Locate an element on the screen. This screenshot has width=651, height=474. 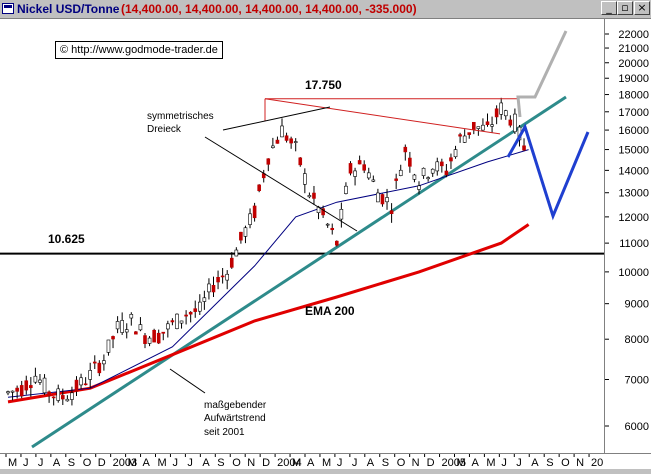
x-tick-label: N is located at coordinates (416, 463).